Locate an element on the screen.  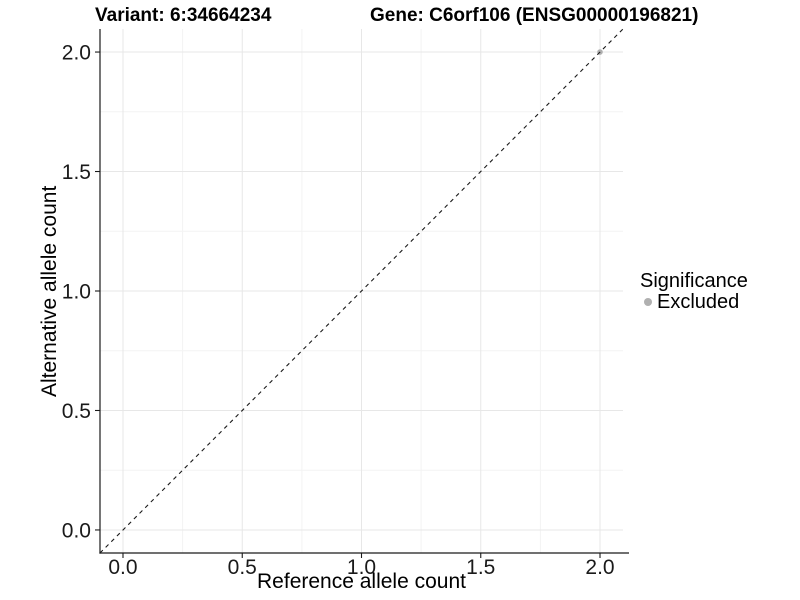
variant-title: Variant: 6:34664234 is located at coordinates (183, 15).